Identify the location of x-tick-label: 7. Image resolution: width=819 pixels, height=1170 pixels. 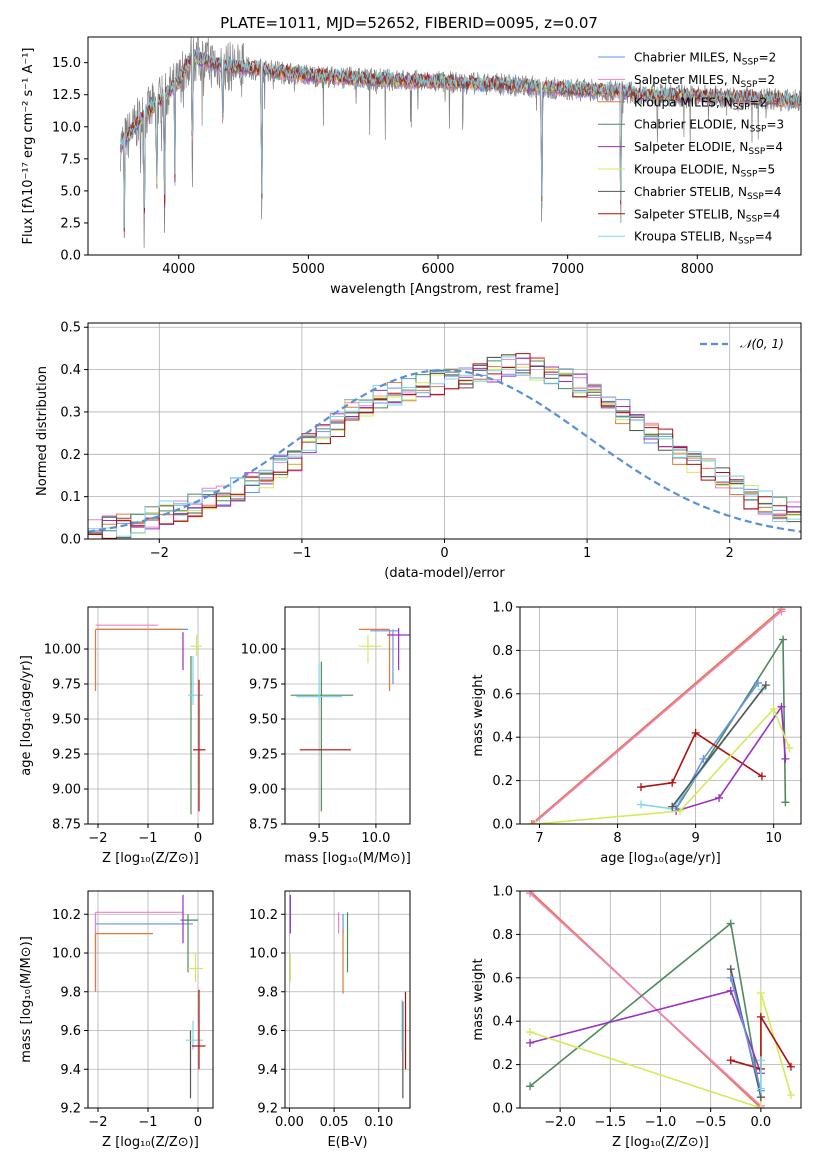
(539, 838).